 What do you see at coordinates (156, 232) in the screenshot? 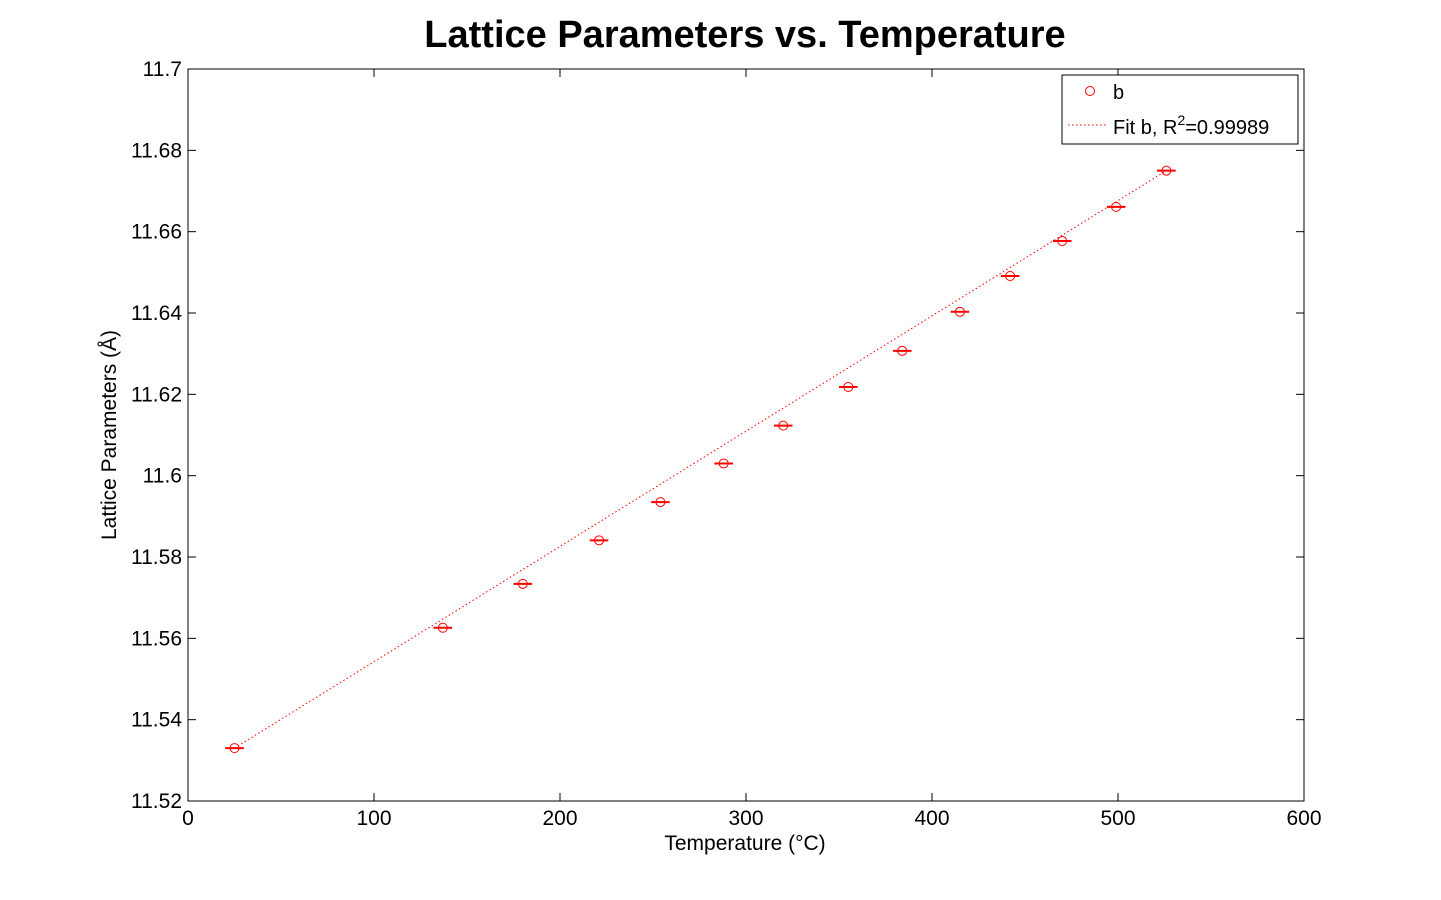
I see `y-tick-label: 11.66` at bounding box center [156, 232].